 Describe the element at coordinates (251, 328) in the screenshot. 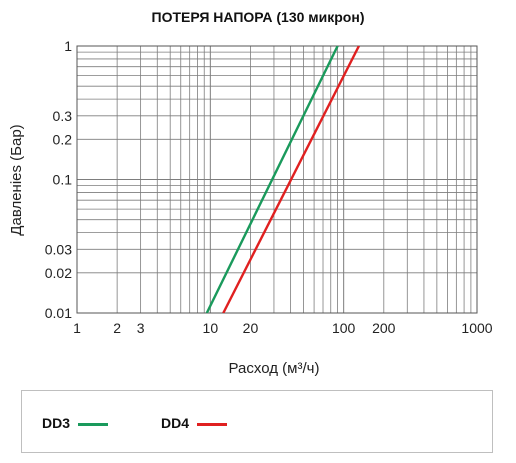

I see `x-tick-label: 20` at that location.